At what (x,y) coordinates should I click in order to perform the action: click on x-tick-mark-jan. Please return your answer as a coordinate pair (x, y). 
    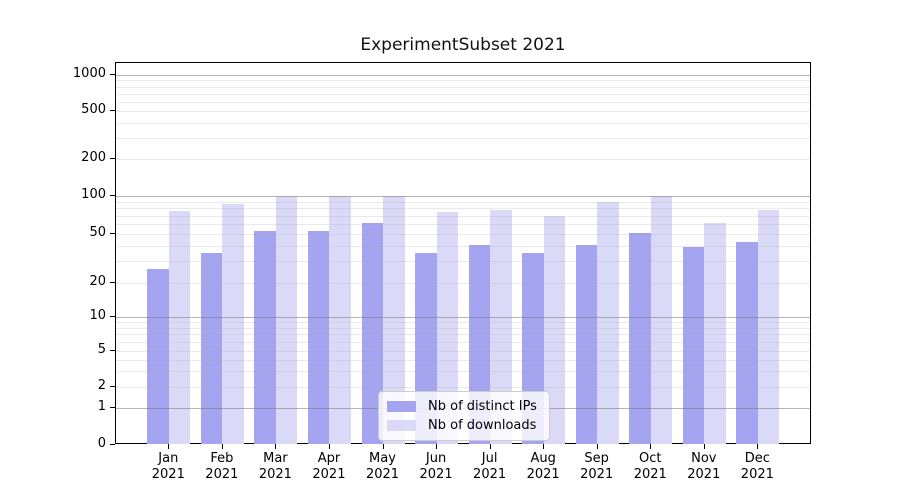
    Looking at the image, I should click on (169, 446).